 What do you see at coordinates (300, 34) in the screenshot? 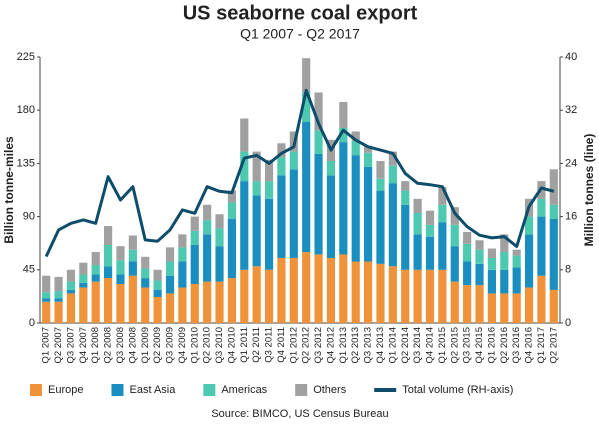
I see `chart-subtitle: Q1 2007 - Q2 2017` at bounding box center [300, 34].